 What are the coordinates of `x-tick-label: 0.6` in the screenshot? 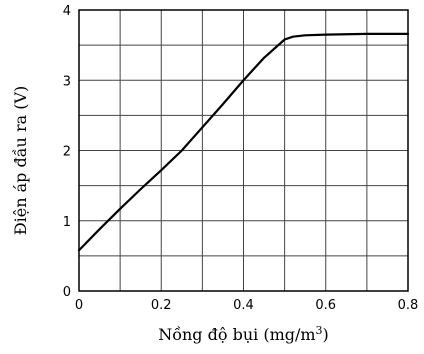 It's located at (325, 305).